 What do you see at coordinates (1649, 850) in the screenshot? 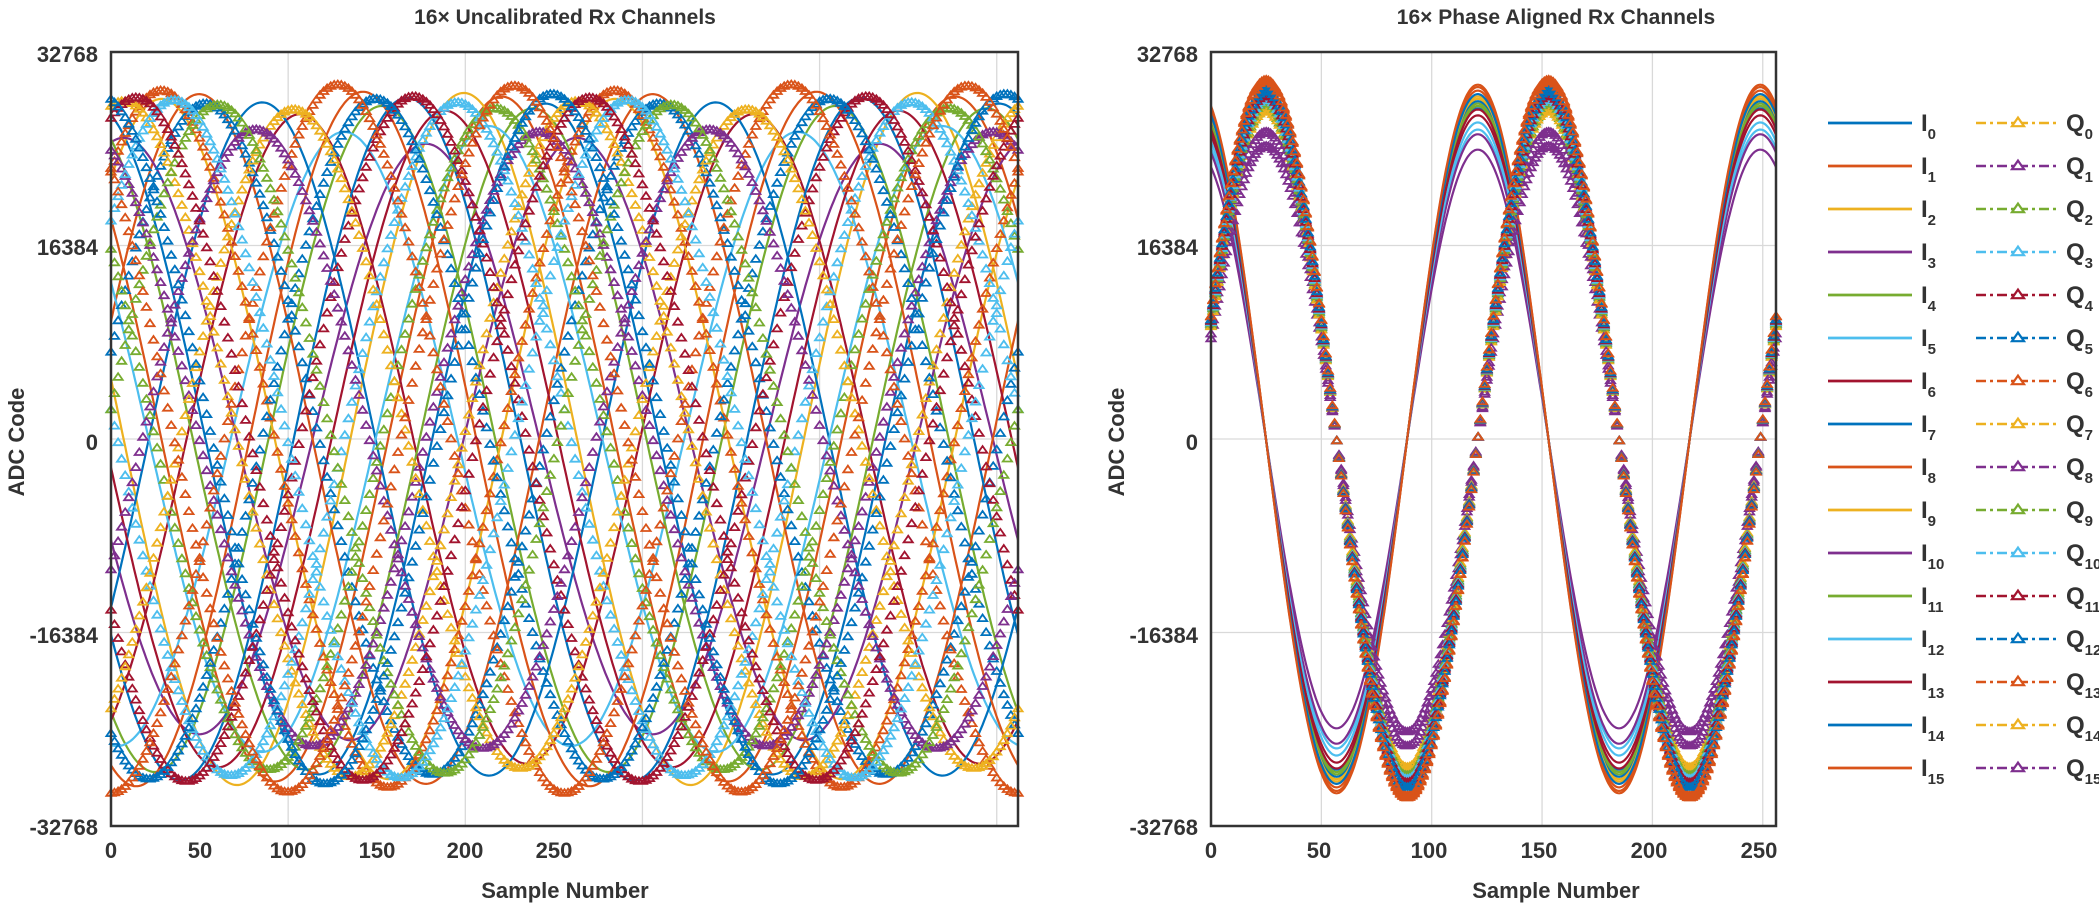
I see `chart-right-xtick-label: 200` at bounding box center [1649, 850].